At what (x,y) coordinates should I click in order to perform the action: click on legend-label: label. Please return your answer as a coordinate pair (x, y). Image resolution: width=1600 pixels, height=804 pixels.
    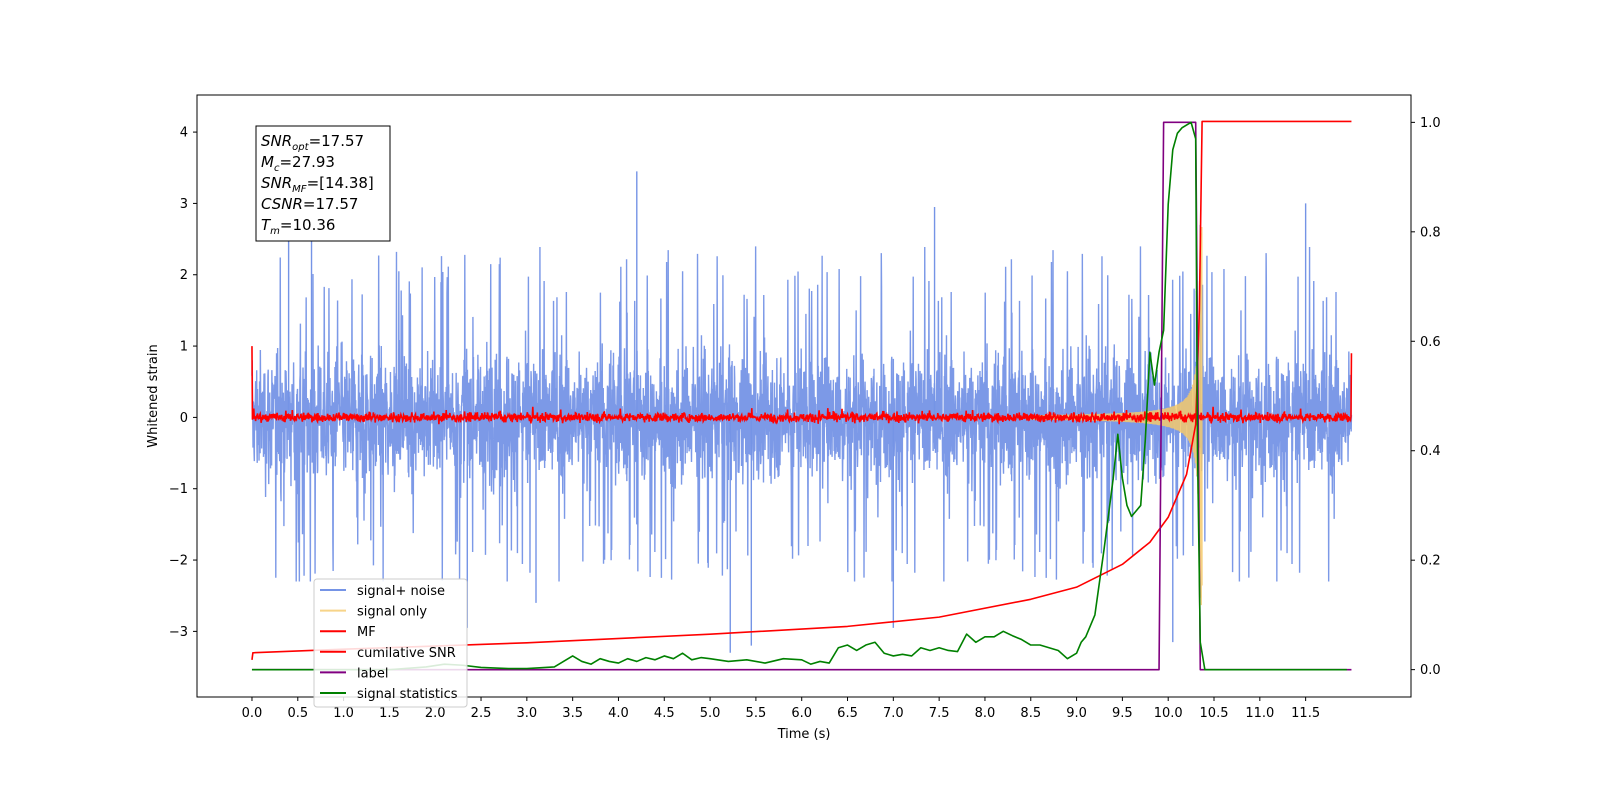
    Looking at the image, I should click on (372, 673).